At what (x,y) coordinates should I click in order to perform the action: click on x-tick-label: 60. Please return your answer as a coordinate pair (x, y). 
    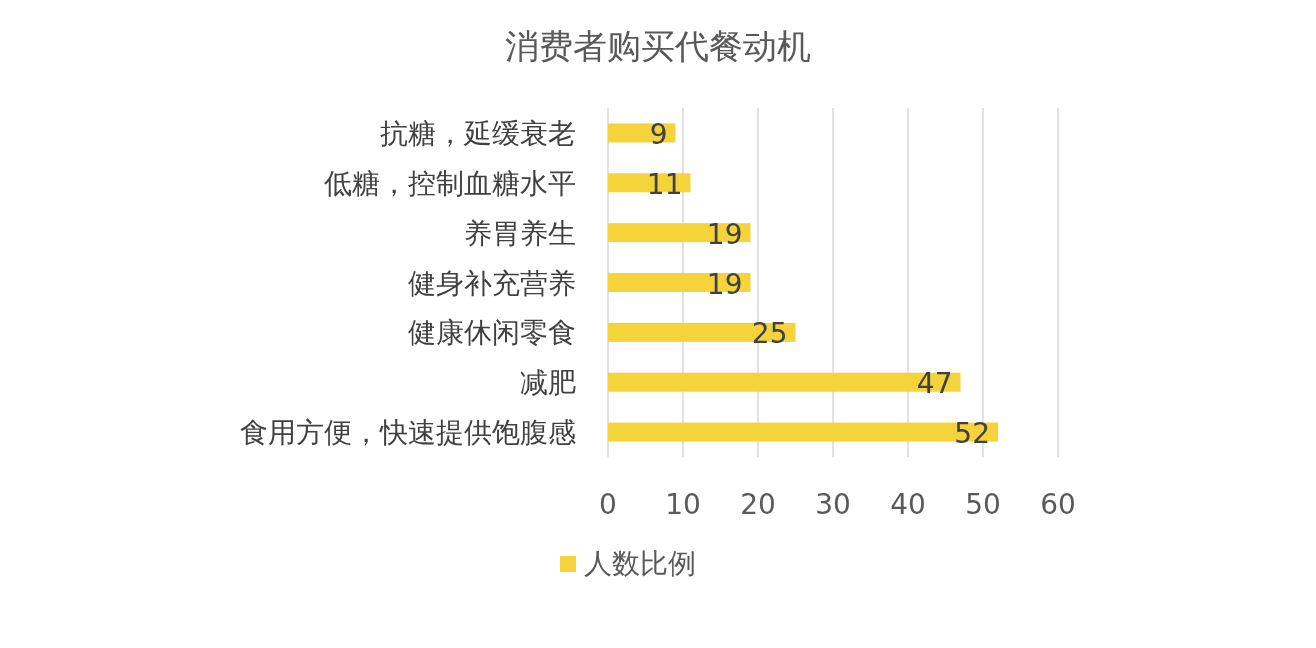
    Looking at the image, I should click on (1058, 504).